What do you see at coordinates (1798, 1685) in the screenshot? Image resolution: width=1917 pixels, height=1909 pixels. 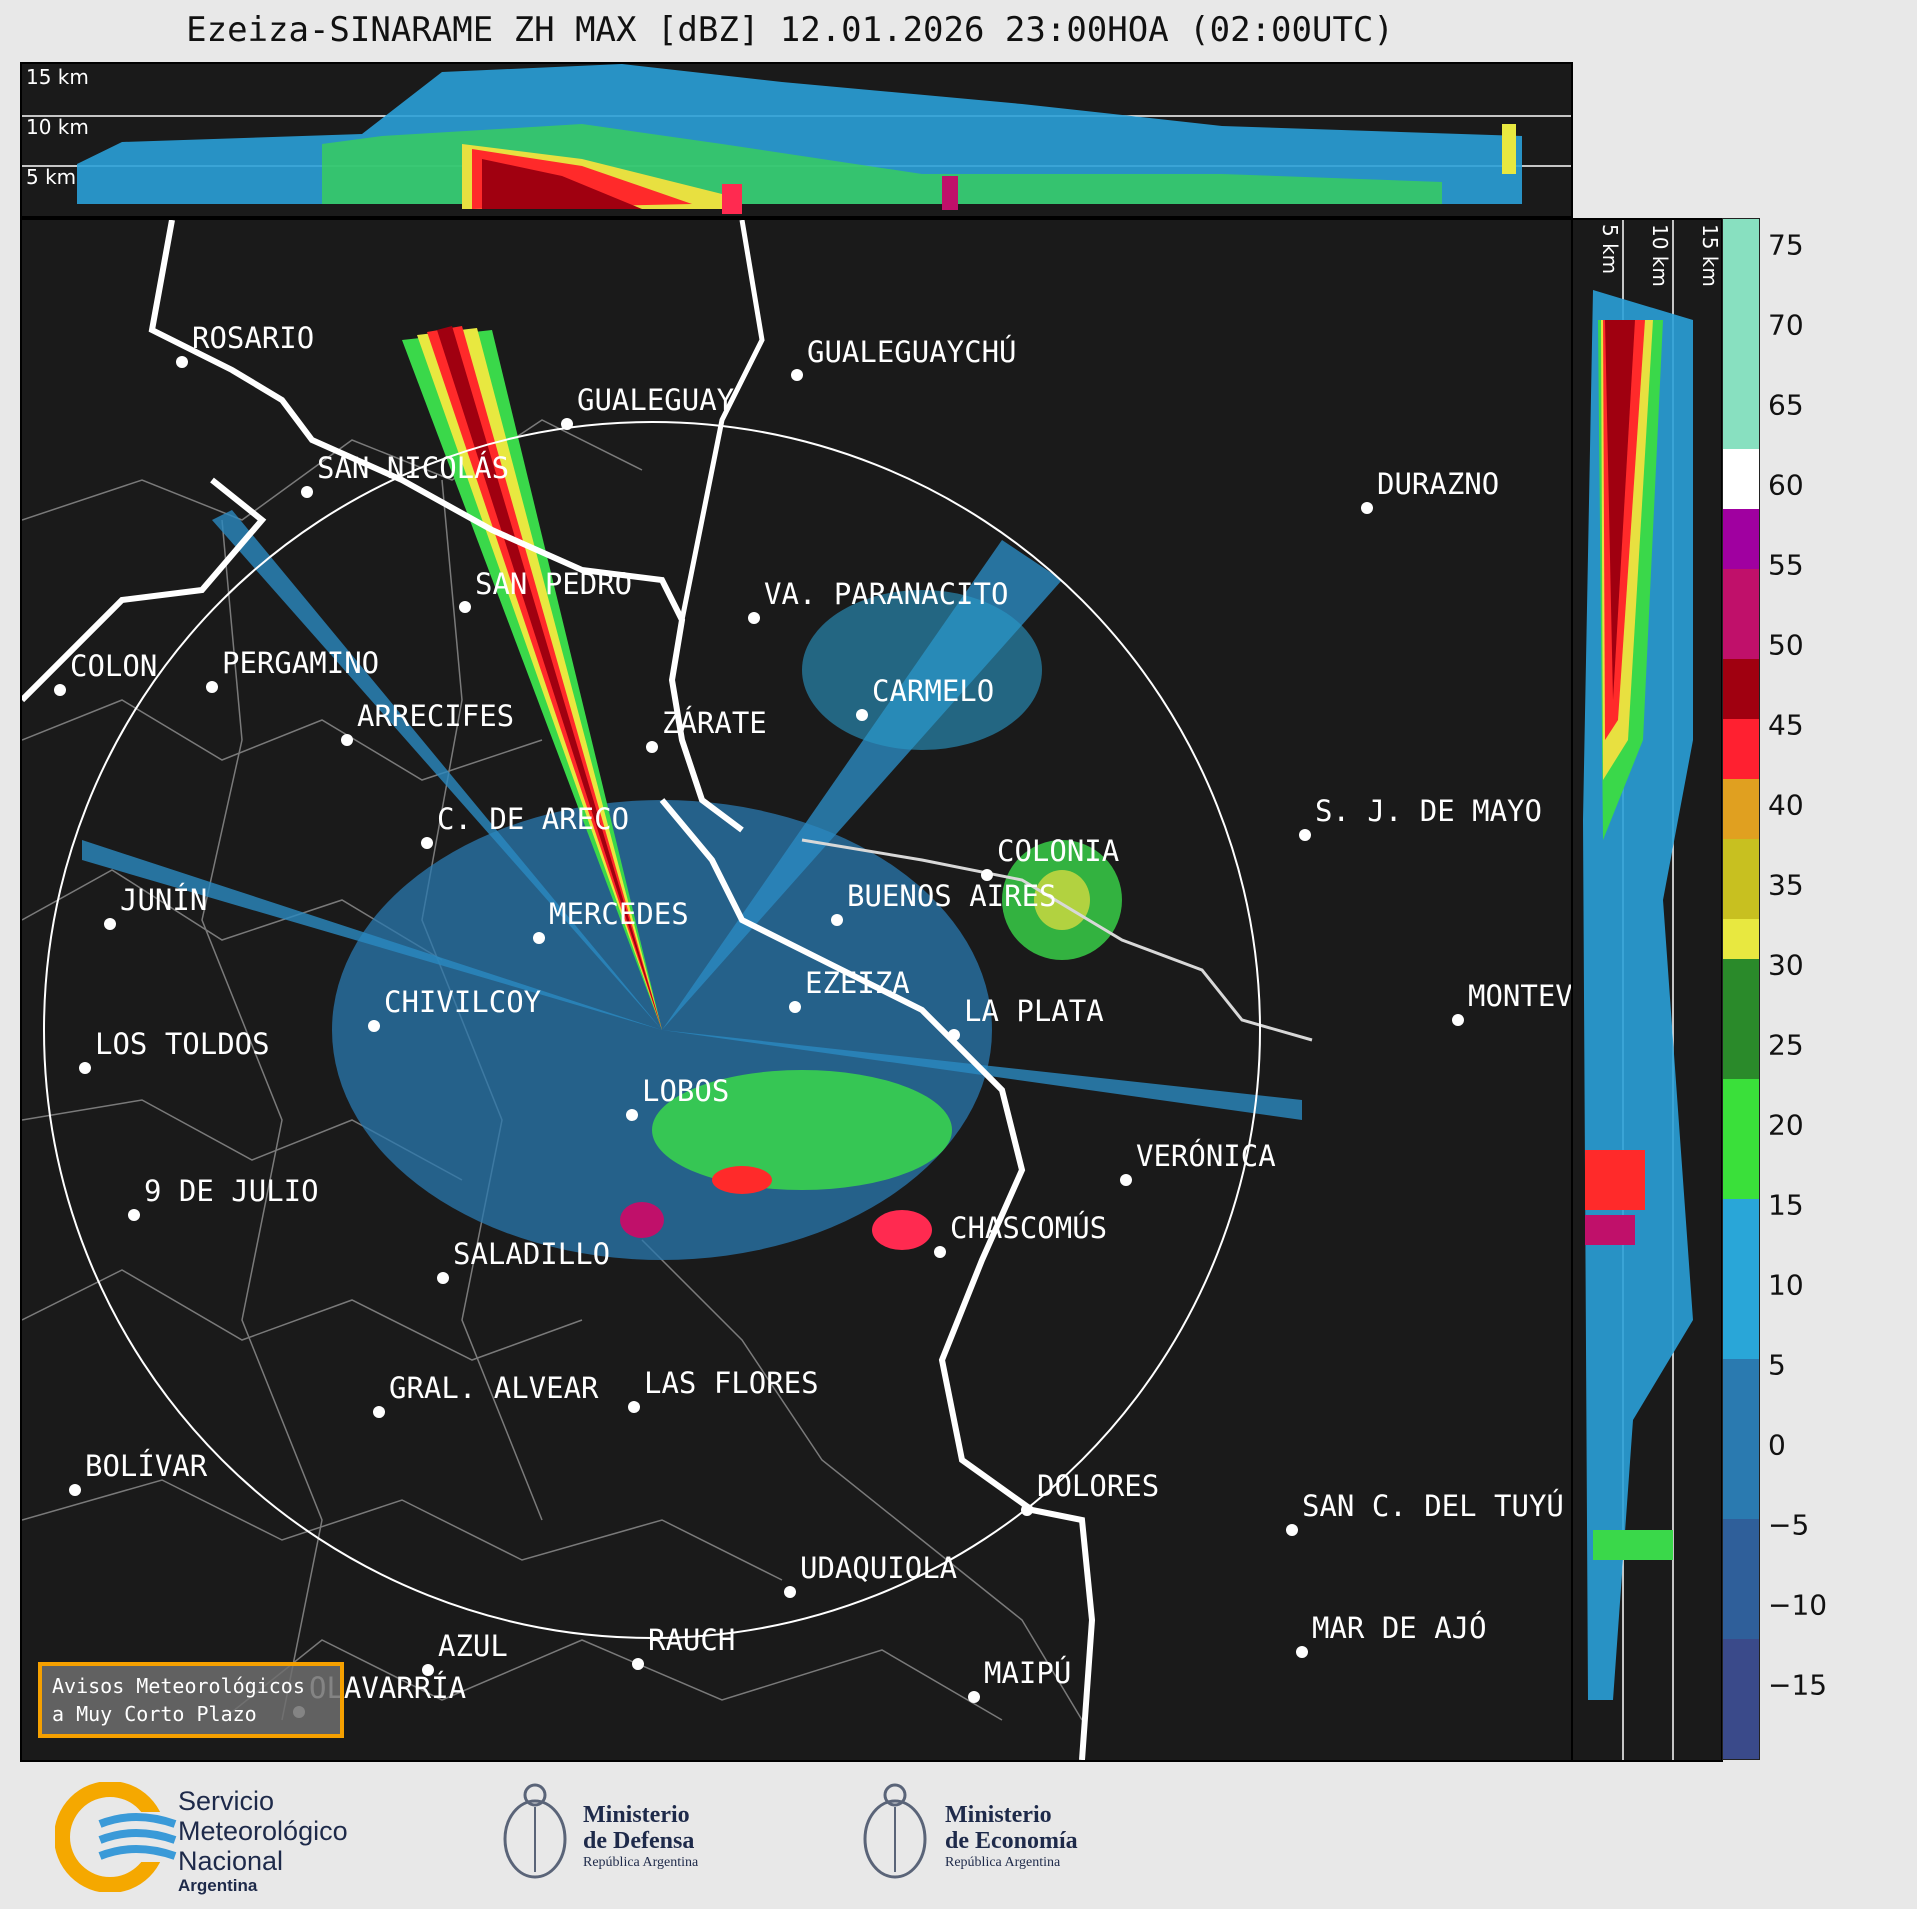 I see `colorbar-tick-minus15: −15` at bounding box center [1798, 1685].